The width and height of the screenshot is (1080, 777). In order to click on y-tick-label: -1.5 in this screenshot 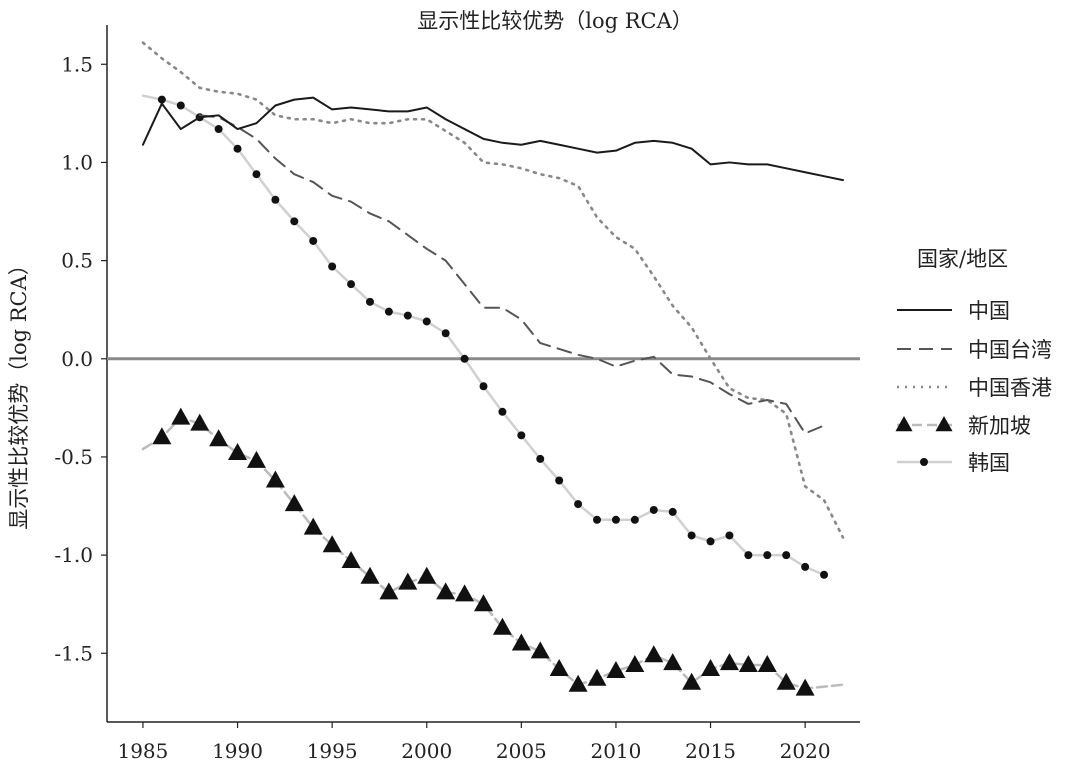, I will do `click(73, 653)`.